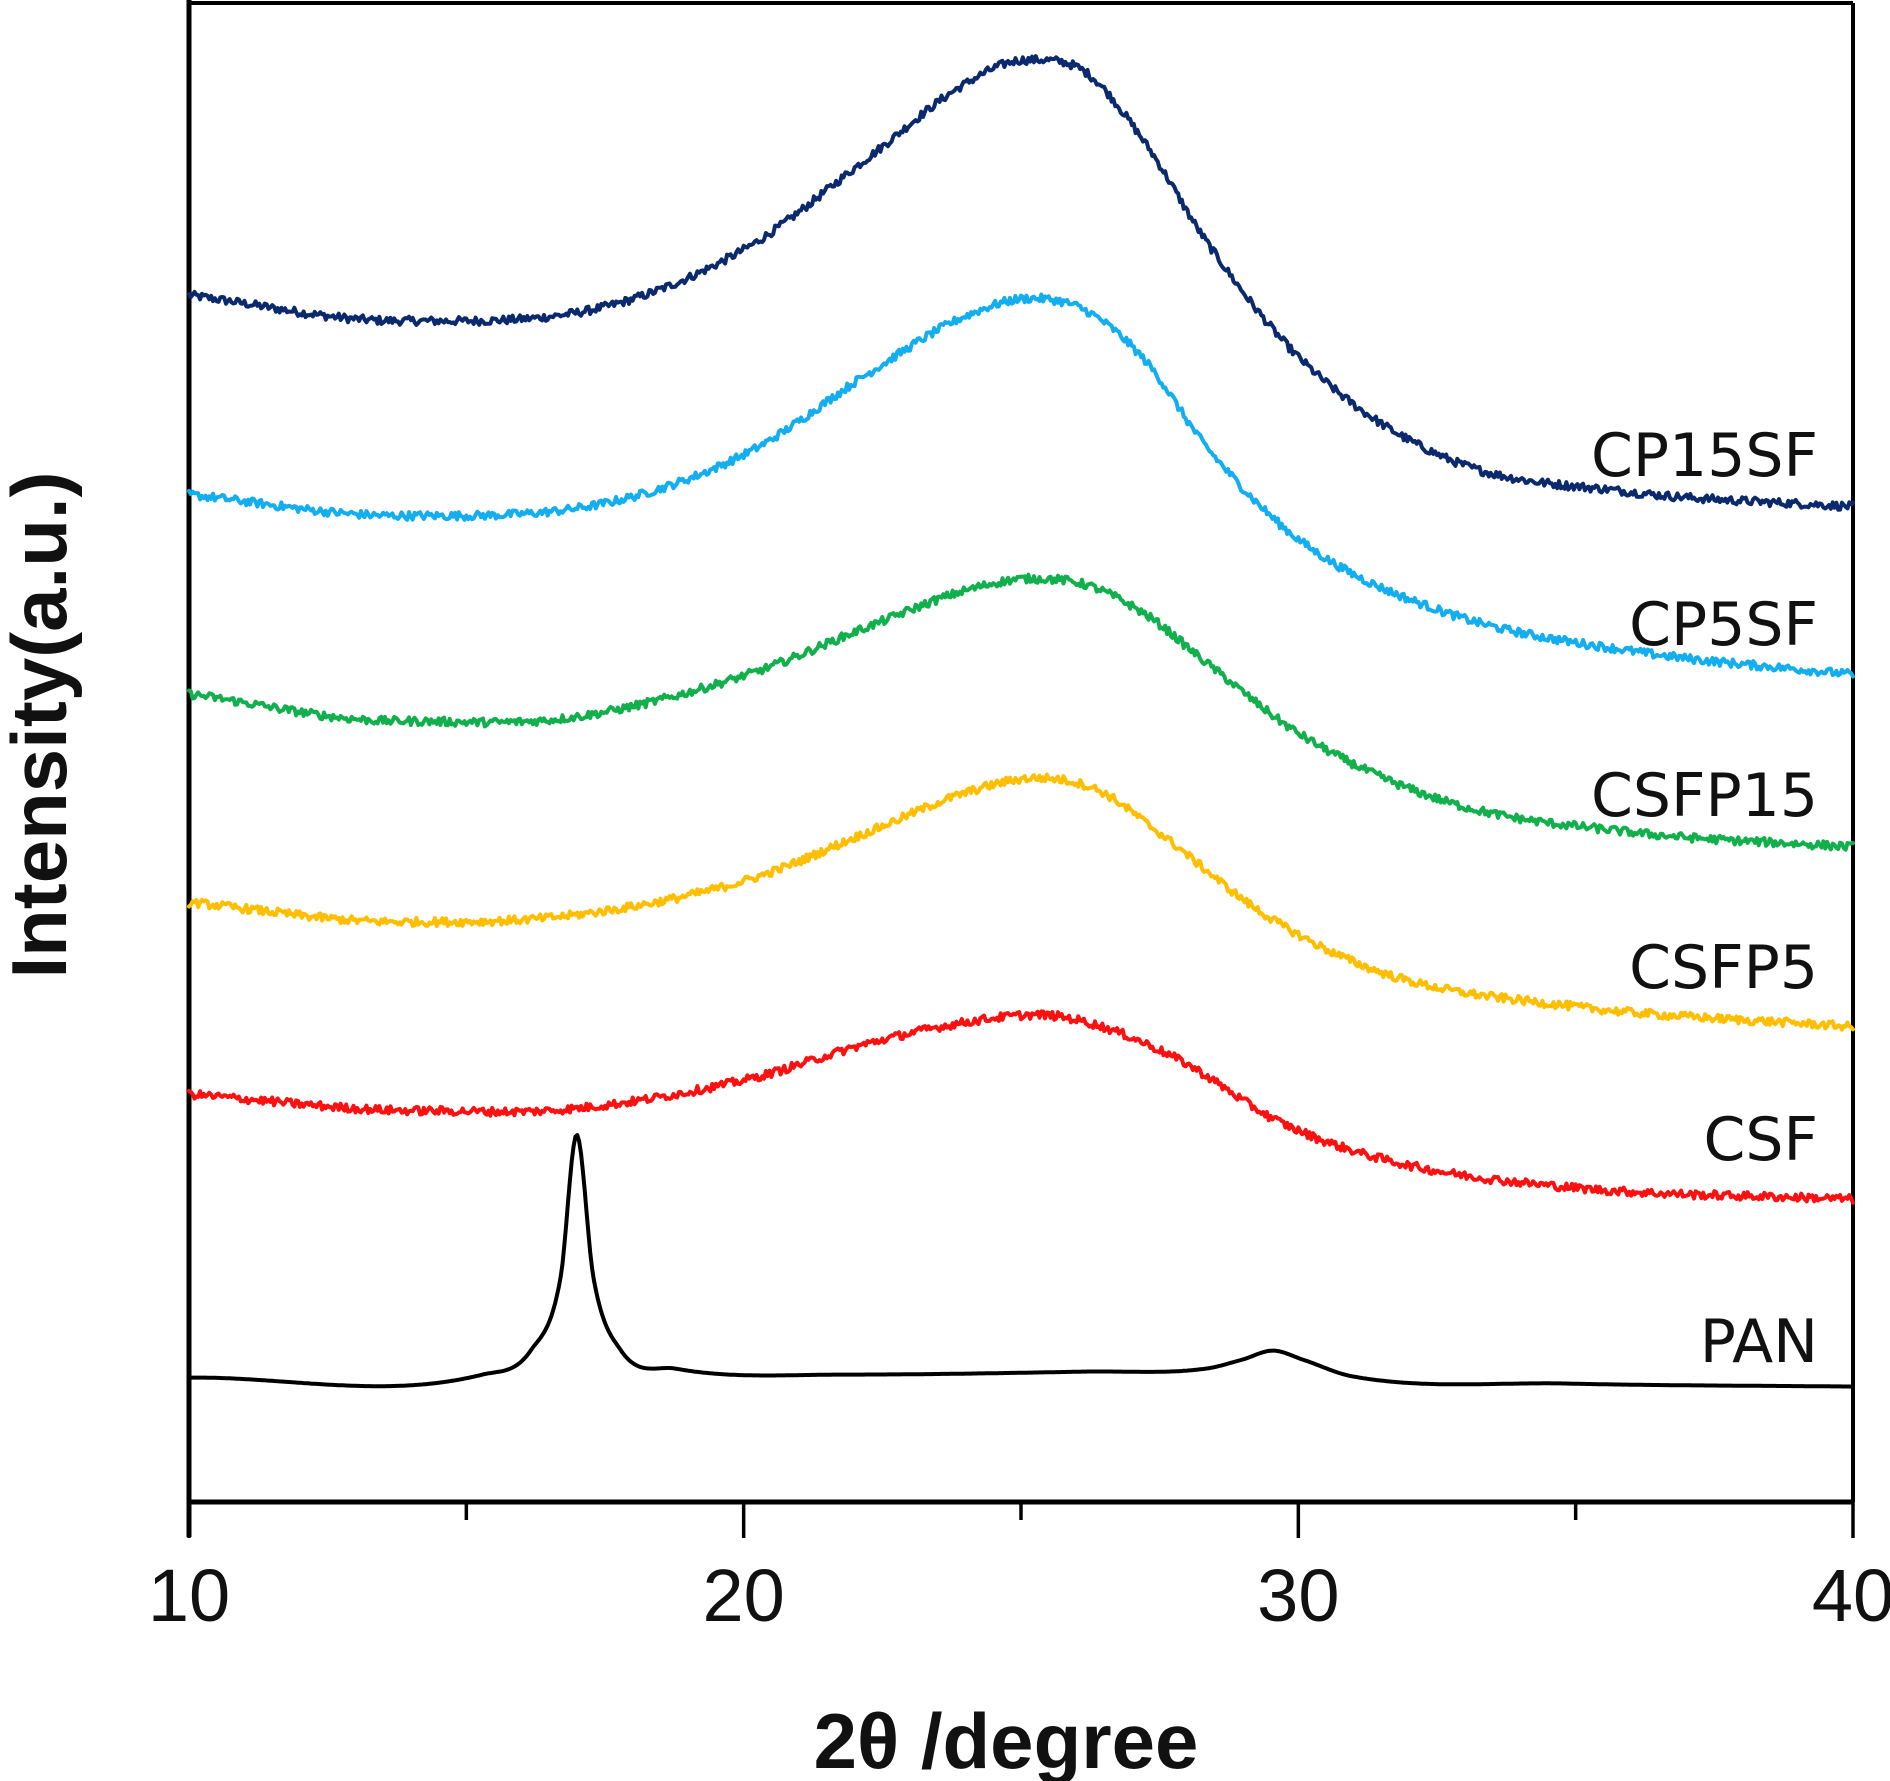 Image resolution: width=1890 pixels, height=1781 pixels. Describe the element at coordinates (189, 1595) in the screenshot. I see `x-tick-label: 10` at that location.